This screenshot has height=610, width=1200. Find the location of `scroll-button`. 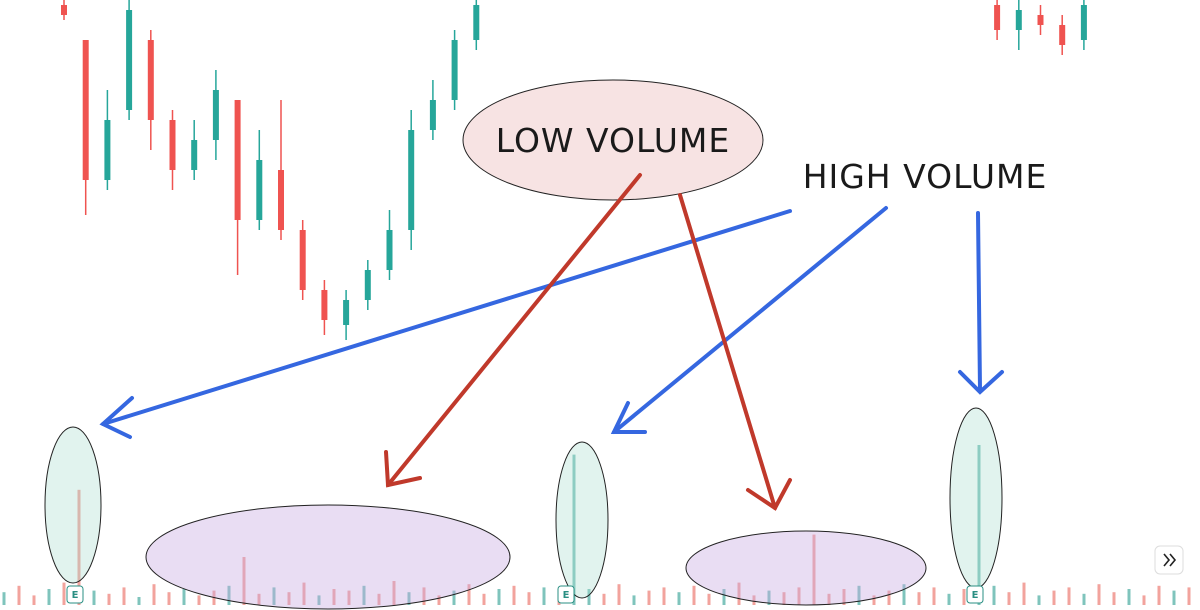

scroll-button is located at coordinates (1169, 560).